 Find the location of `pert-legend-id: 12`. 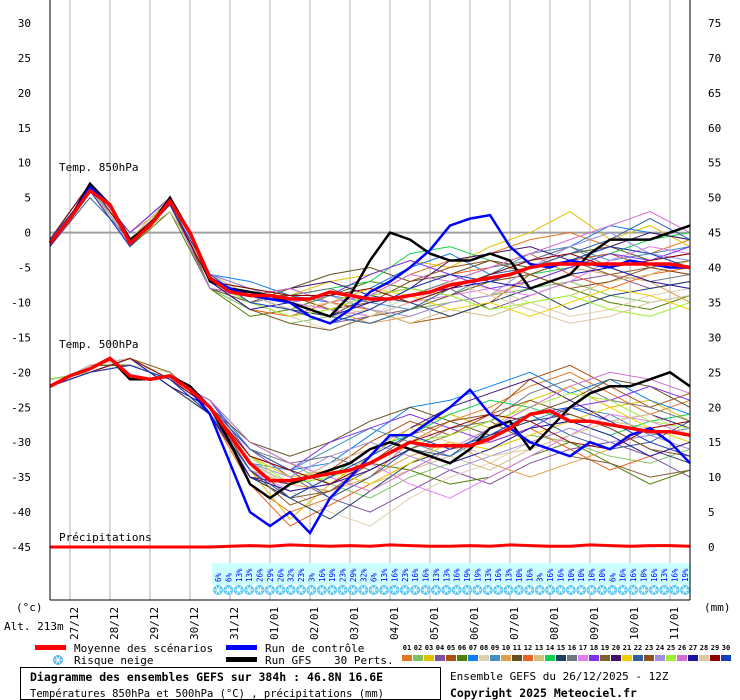

pert-legend-id: 12 is located at coordinates (528, 648).